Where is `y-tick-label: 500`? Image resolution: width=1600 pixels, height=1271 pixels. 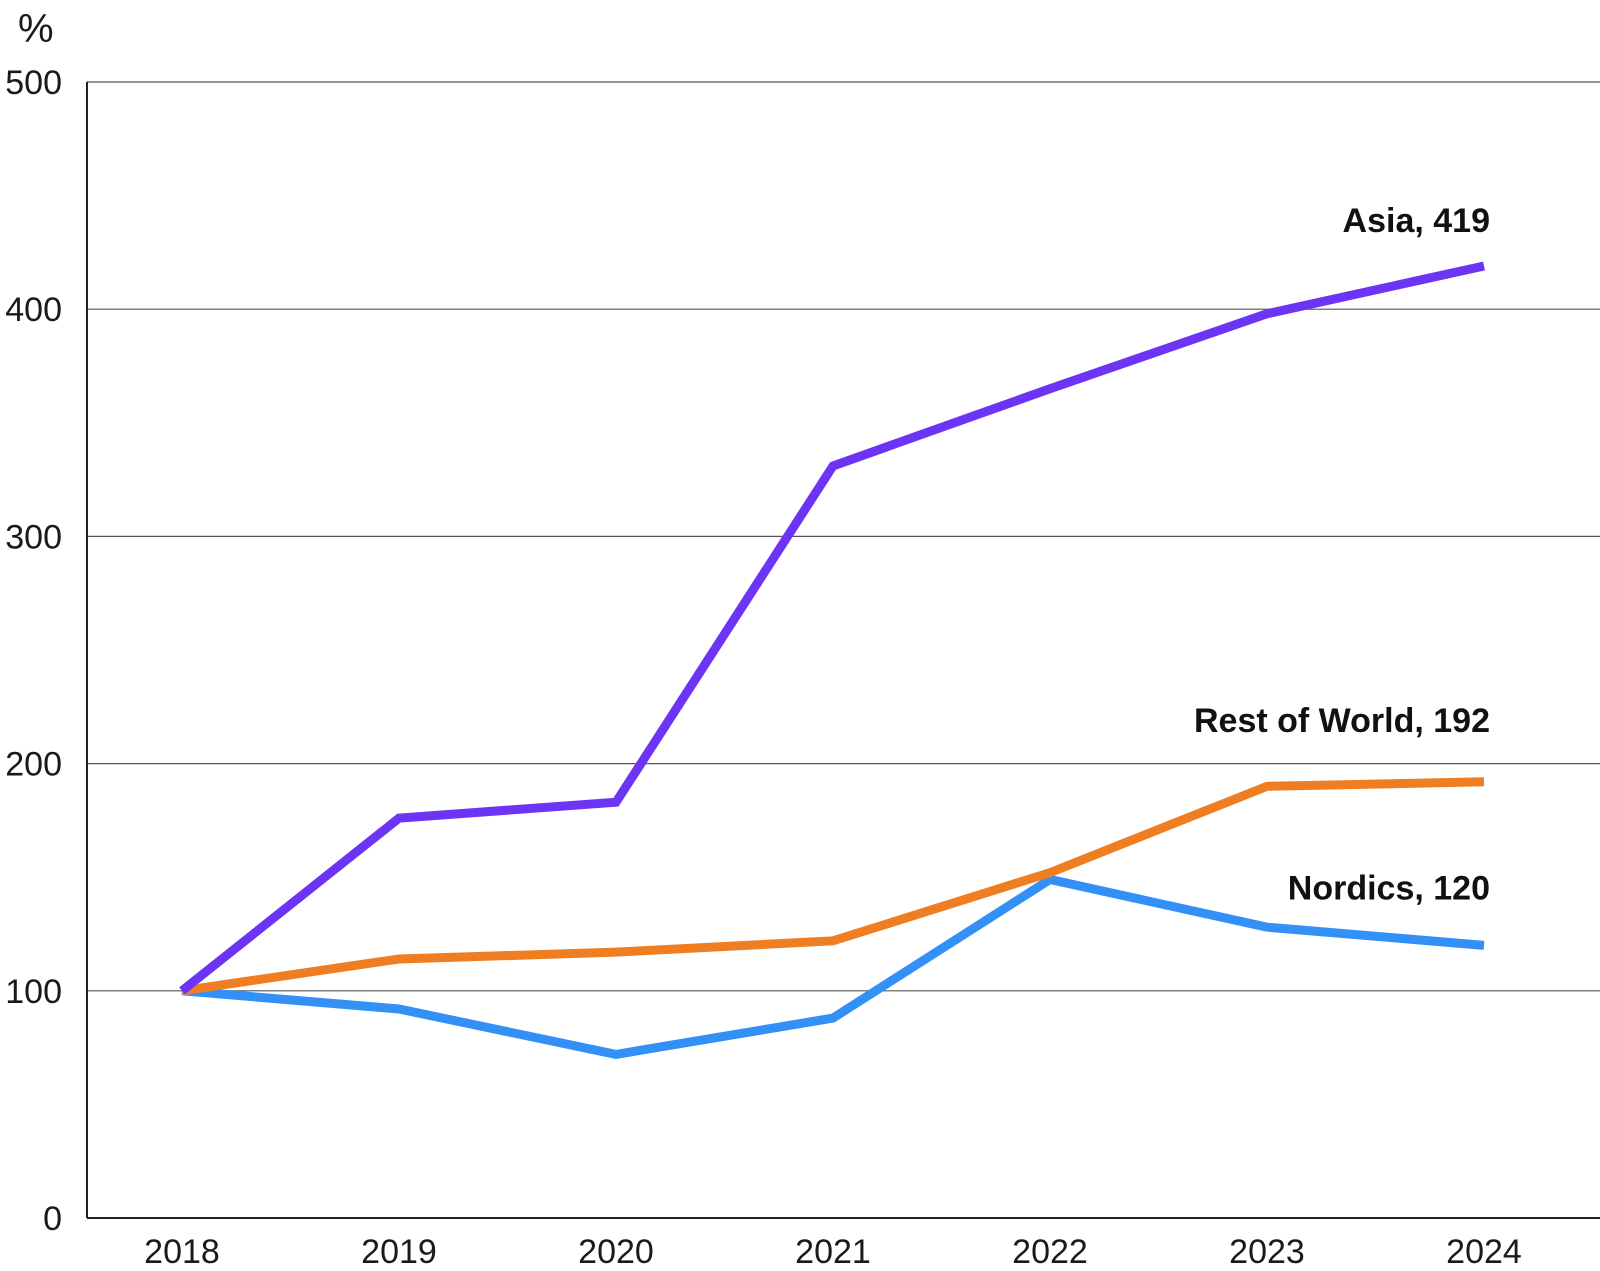
y-tick-label: 500 is located at coordinates (33, 83).